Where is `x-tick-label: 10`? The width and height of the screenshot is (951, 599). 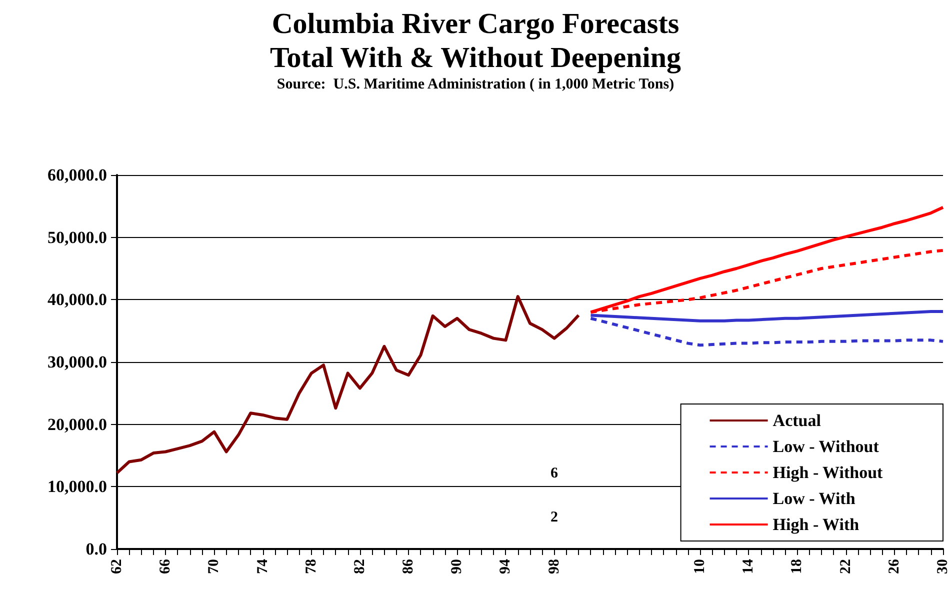
x-tick-label: 10 is located at coordinates (700, 566).